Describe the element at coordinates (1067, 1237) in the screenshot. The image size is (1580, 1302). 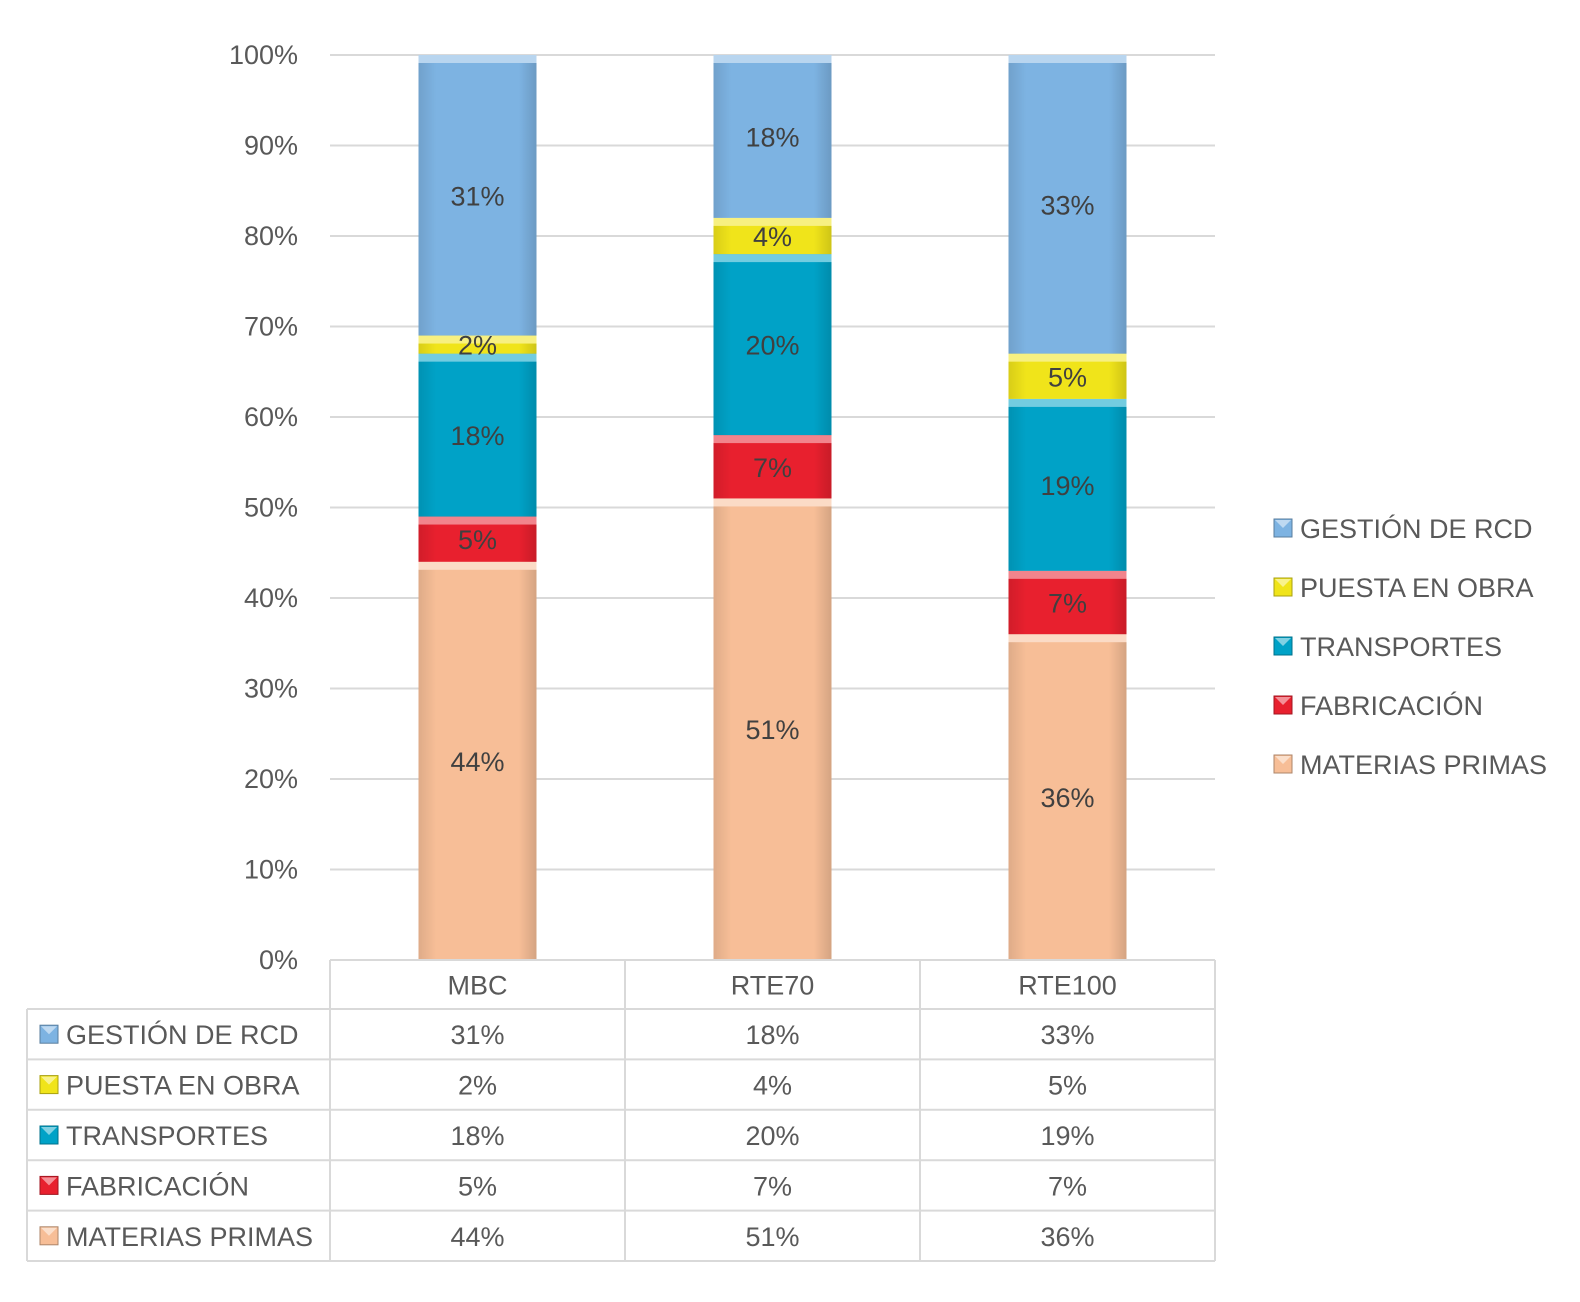
I see `table-cell: 36%` at that location.